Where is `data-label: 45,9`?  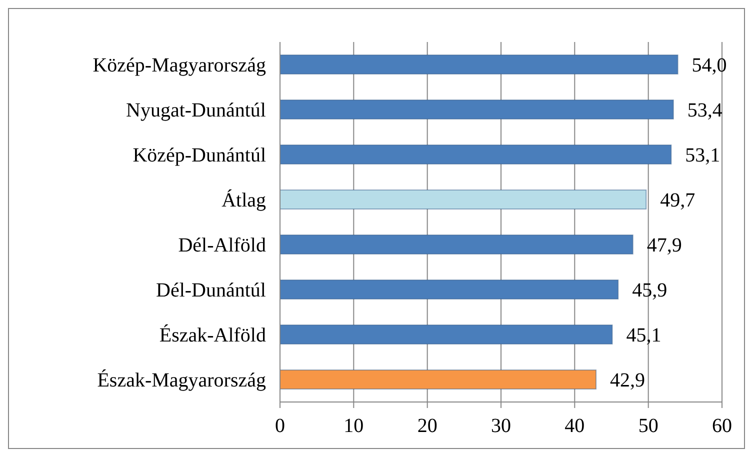
data-label: 45,9 is located at coordinates (650, 291).